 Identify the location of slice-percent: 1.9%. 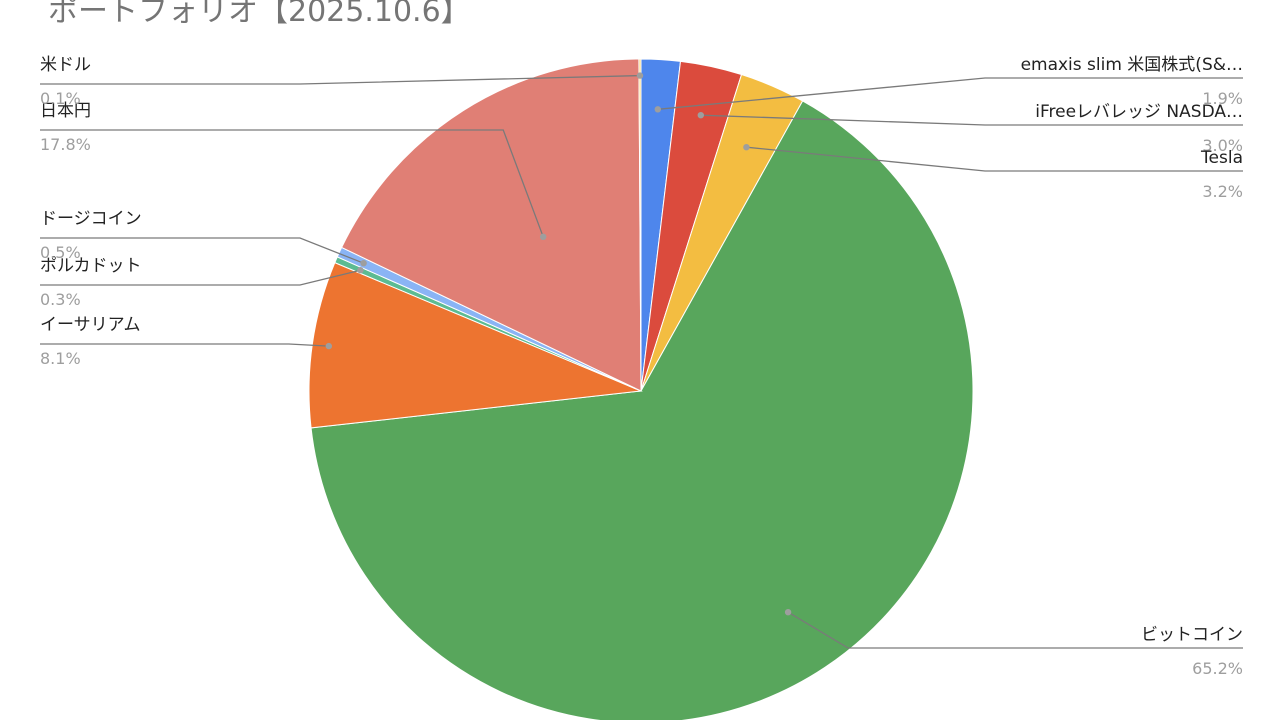
(1222, 98).